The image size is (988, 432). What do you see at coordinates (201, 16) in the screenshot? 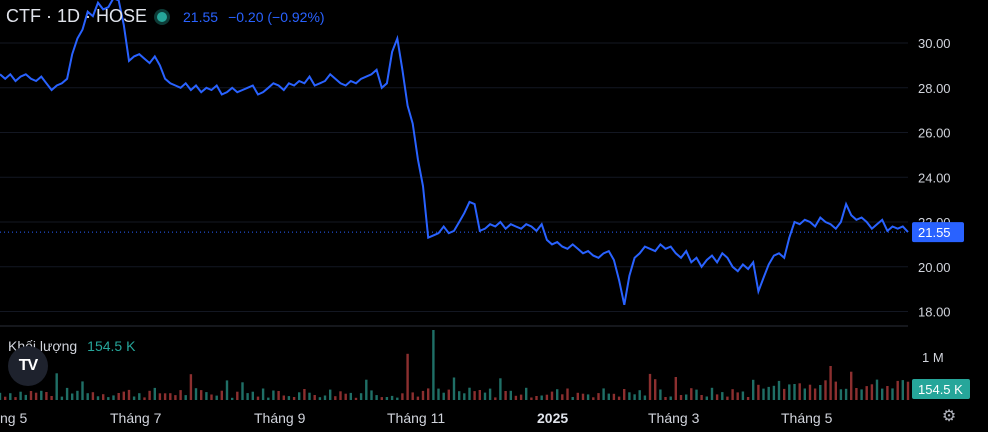
I see `last-price: 21.55` at bounding box center [201, 16].